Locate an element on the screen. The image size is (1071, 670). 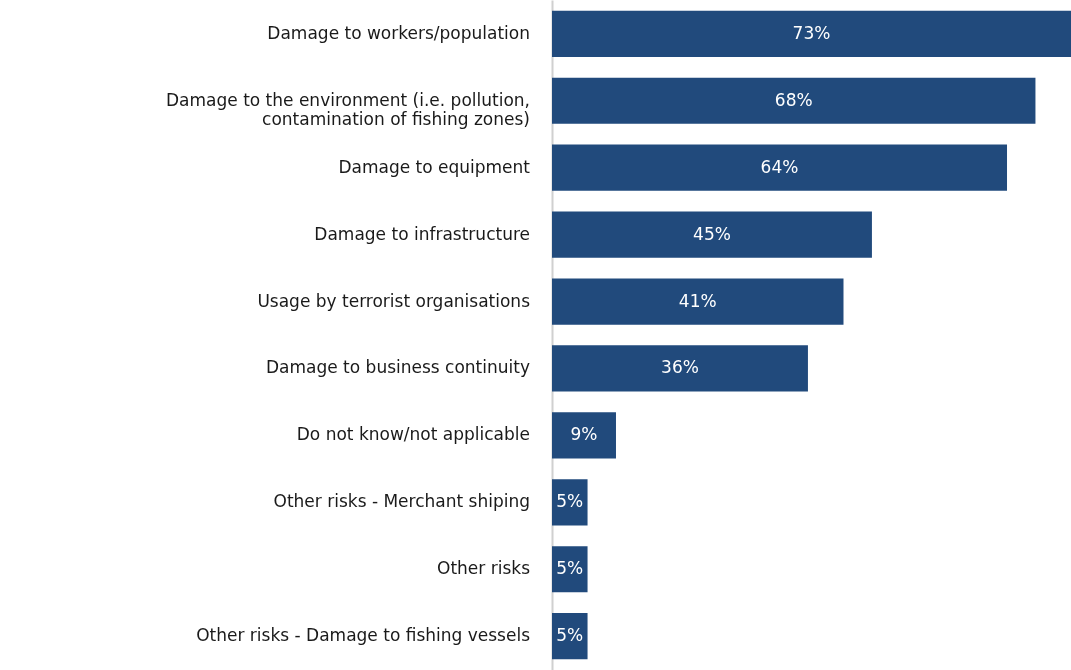
data-label: 9% is located at coordinates (584, 434).